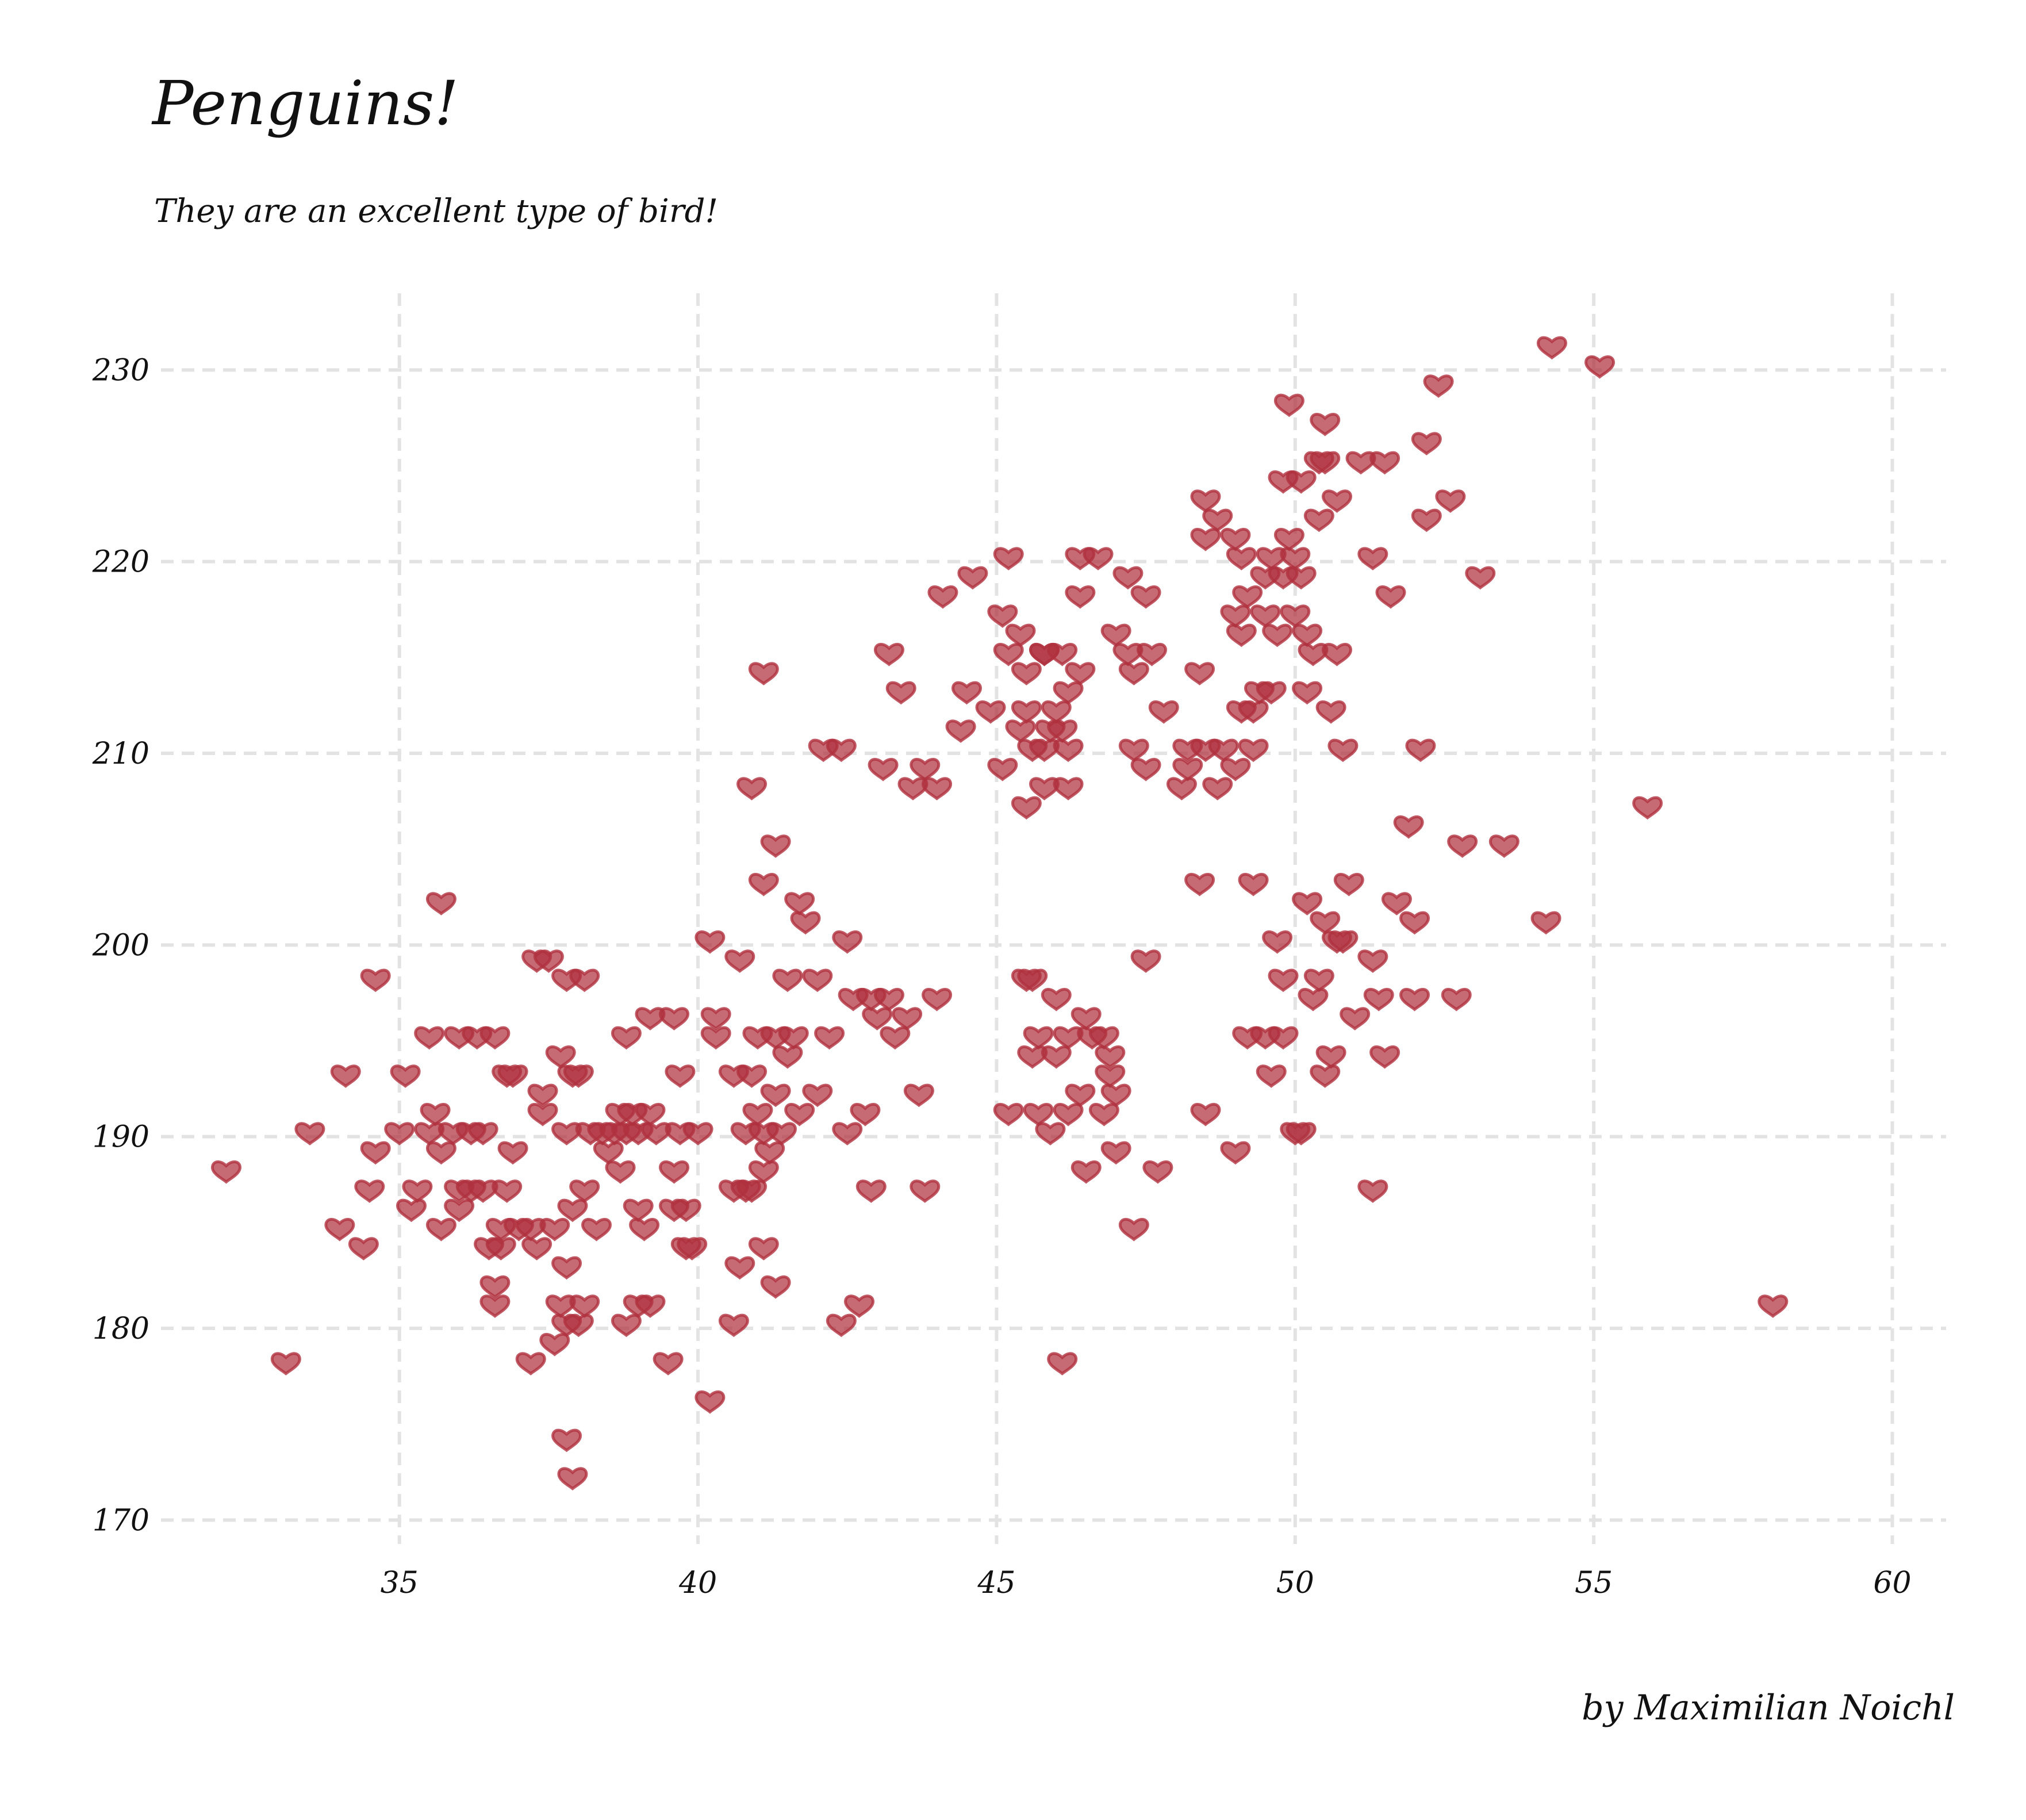 This screenshot has height=1820, width=2026. What do you see at coordinates (306, 103) in the screenshot?
I see `chart-title: Penguins!` at bounding box center [306, 103].